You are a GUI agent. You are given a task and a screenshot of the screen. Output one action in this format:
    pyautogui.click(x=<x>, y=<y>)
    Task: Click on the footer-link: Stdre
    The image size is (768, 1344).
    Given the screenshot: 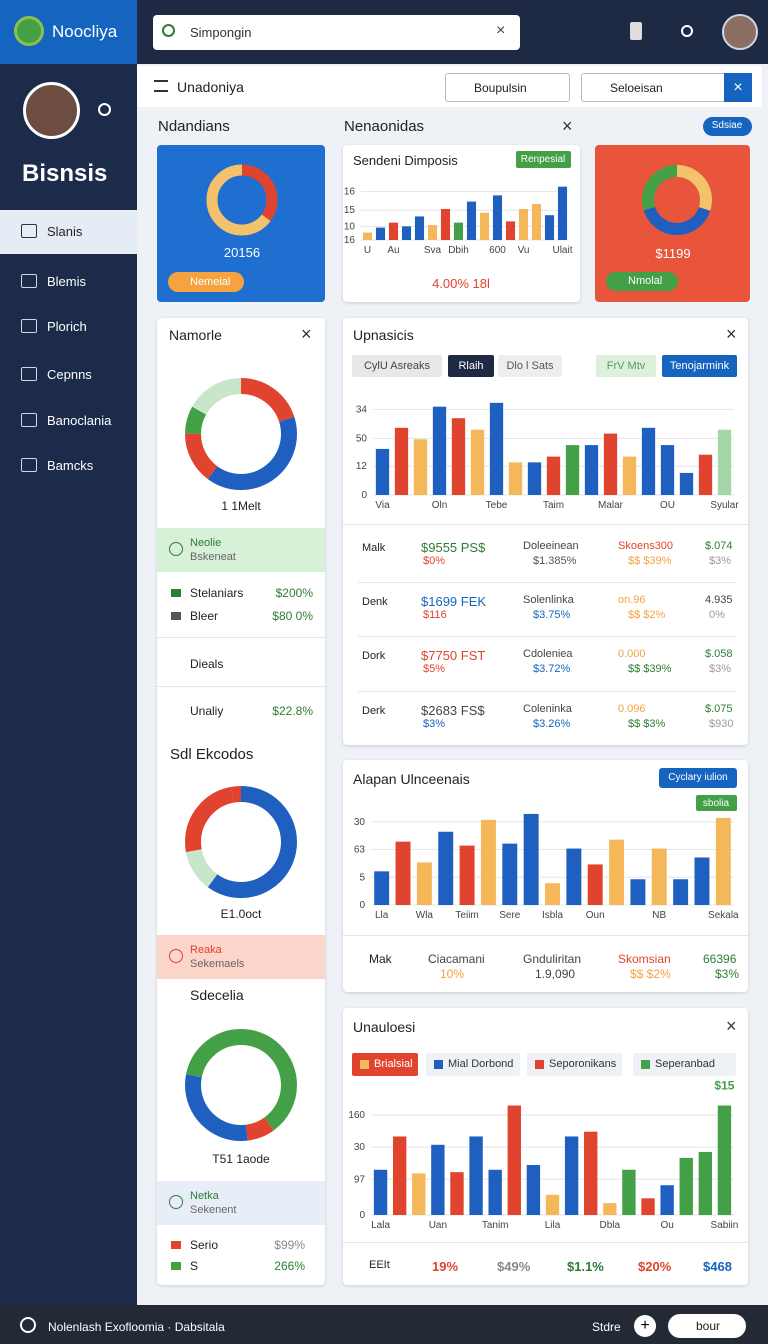 What is the action you would take?
    pyautogui.click(x=606, y=1327)
    